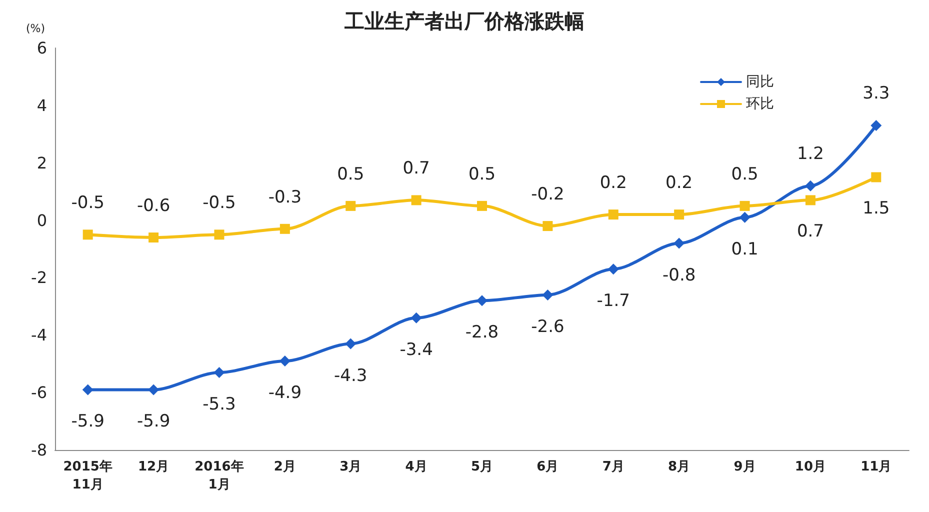 This screenshot has height=512, width=929. Describe the element at coordinates (39, 335) in the screenshot. I see `y-tick-label: -4` at that location.